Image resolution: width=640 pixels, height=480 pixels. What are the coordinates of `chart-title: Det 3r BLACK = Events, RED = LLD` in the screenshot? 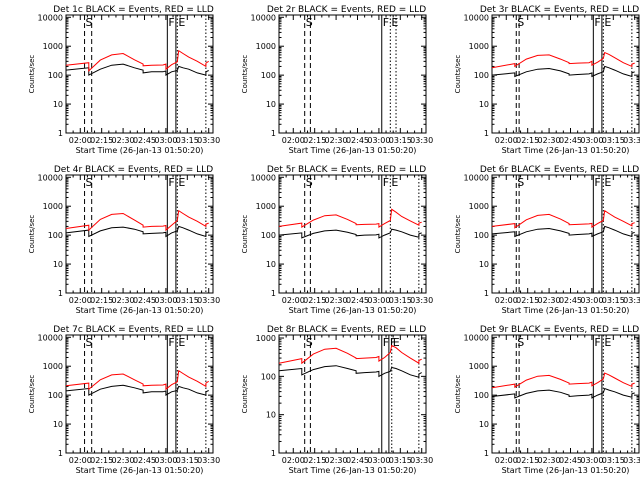 It's located at (559, 10).